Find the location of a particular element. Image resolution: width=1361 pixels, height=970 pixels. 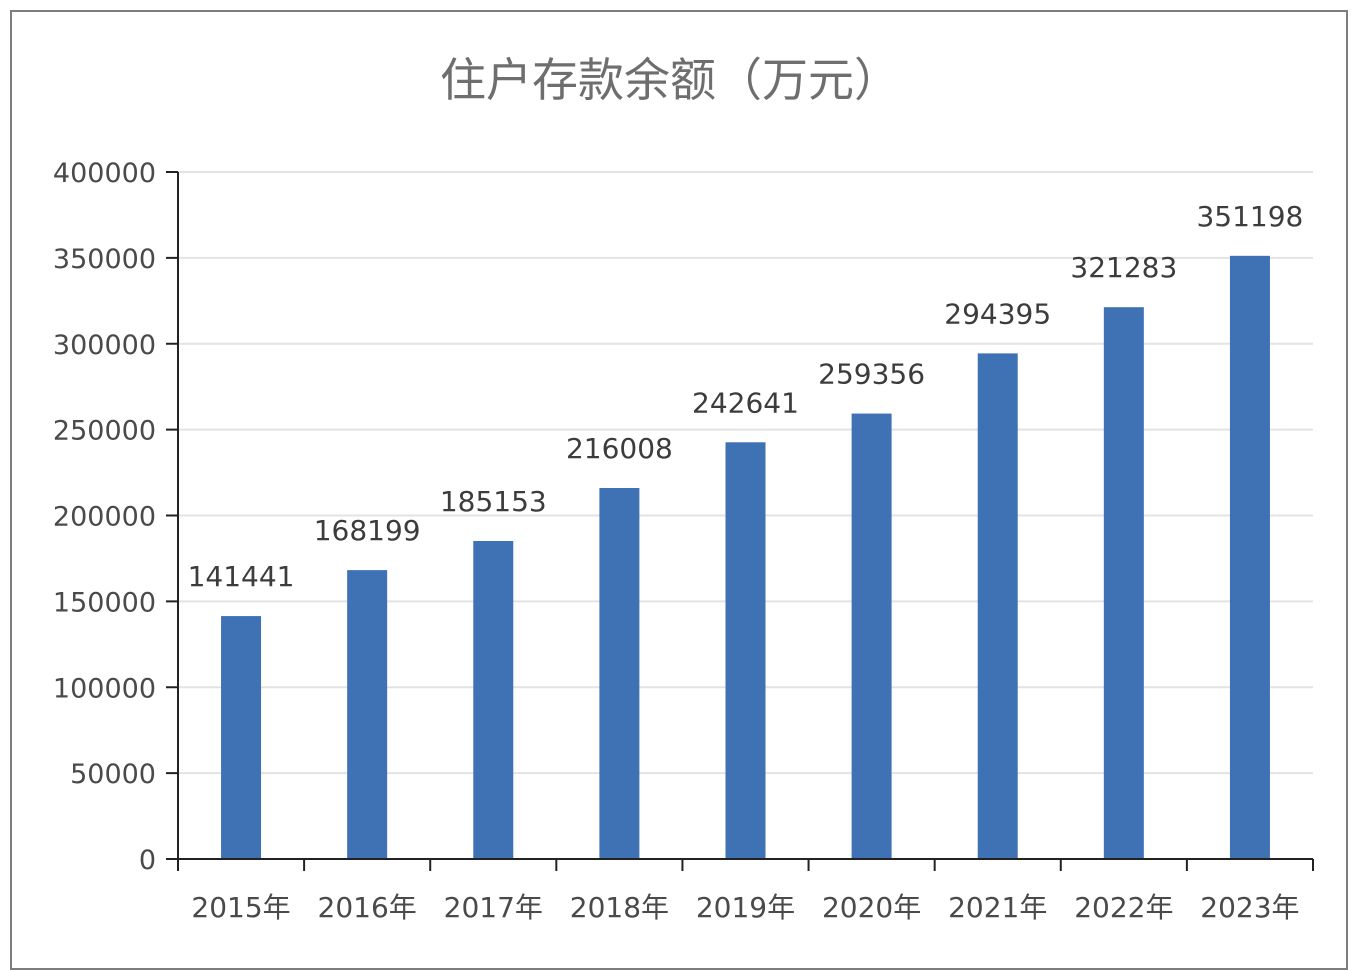

data-label: 141441 is located at coordinates (241, 576).